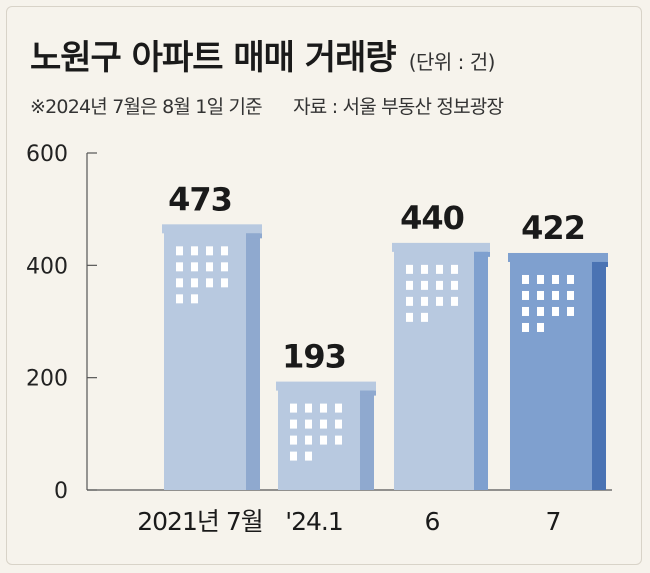  What do you see at coordinates (213, 58) in the screenshot?
I see `chart-title: 노원구 아파트 매매 거래량` at bounding box center [213, 58].